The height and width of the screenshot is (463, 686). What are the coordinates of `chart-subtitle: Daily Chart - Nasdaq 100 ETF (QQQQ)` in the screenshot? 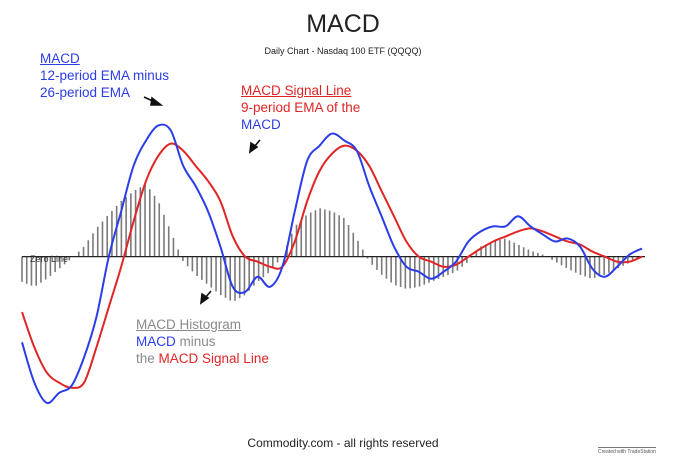 It's located at (343, 51).